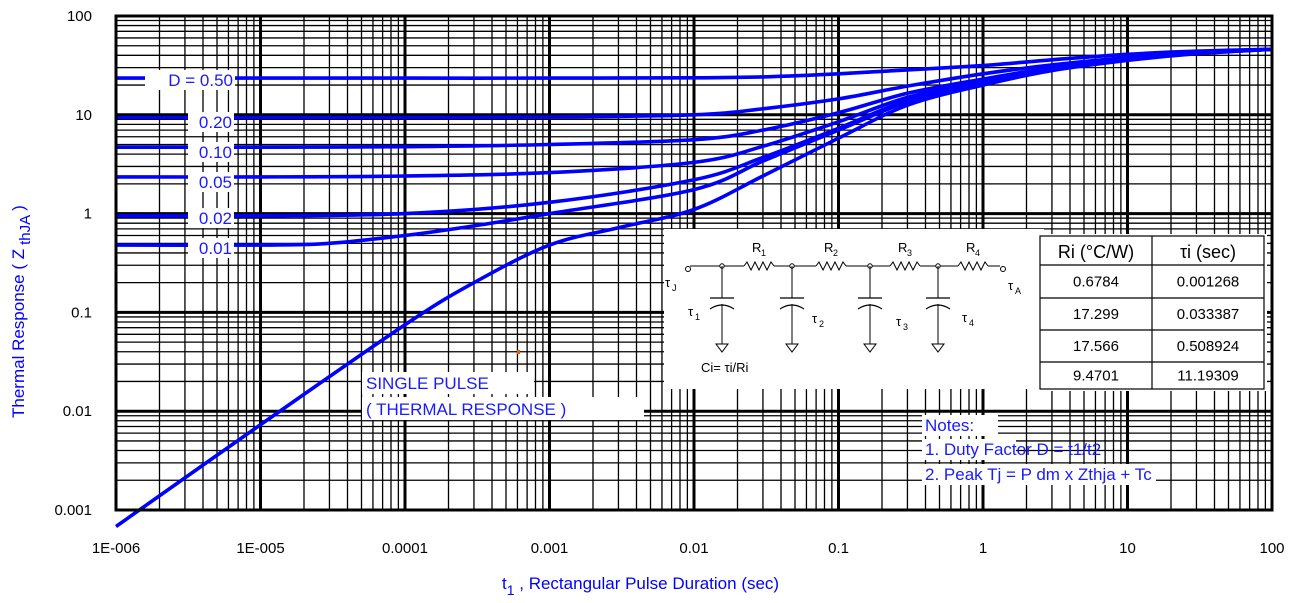 This screenshot has height=603, width=1307. I want to click on capacitor-formula: Ci= τi/Ri, so click(725, 367).